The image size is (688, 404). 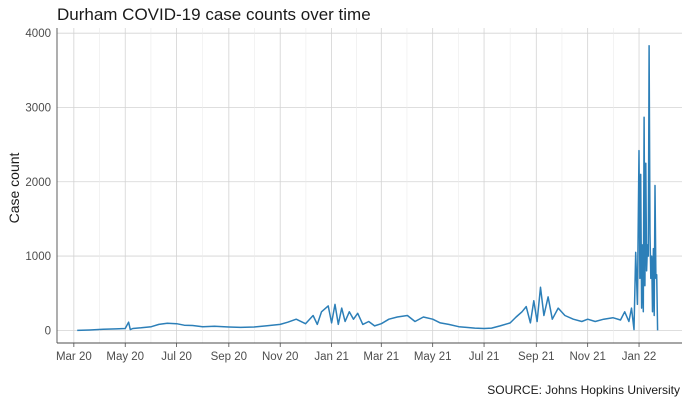 What do you see at coordinates (125, 357) in the screenshot?
I see `x-tick-label: May 20` at bounding box center [125, 357].